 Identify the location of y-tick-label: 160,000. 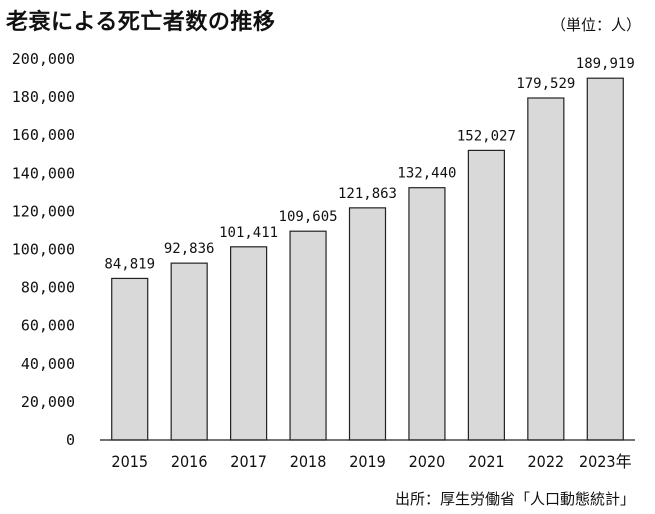
(43, 135).